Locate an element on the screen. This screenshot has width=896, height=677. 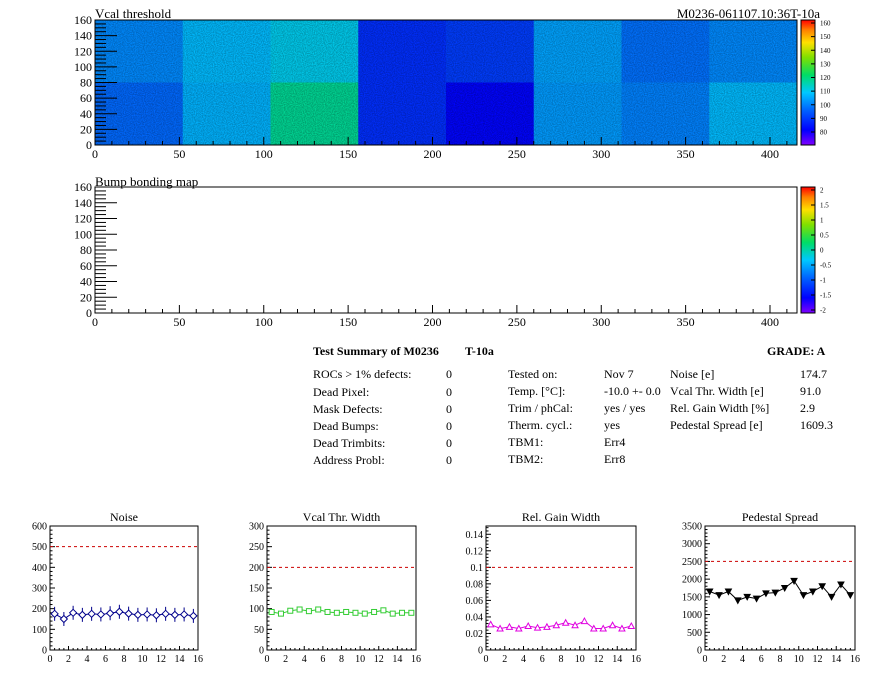
x-tick-label: 350 is located at coordinates (686, 154).